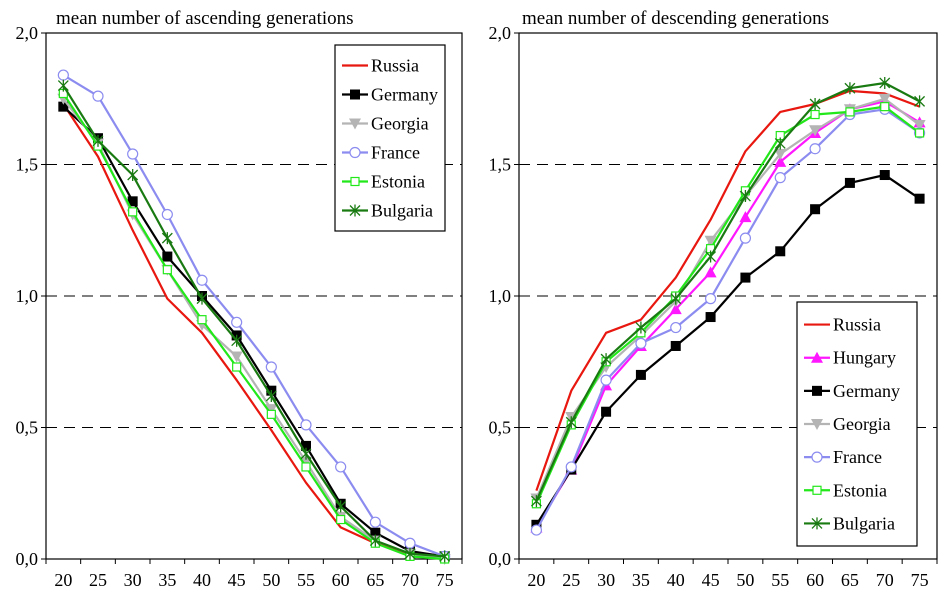 This screenshot has width=951, height=597. I want to click on legend-label-germany: Germany, so click(404, 95).